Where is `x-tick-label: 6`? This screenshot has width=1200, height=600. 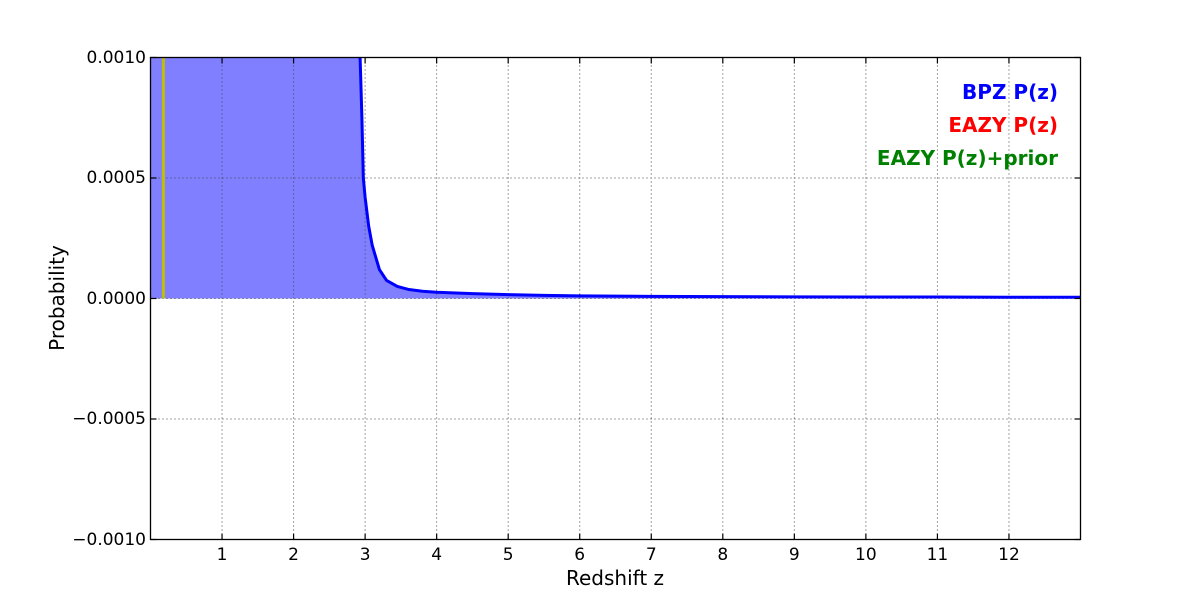
x-tick-label: 6 is located at coordinates (580, 555).